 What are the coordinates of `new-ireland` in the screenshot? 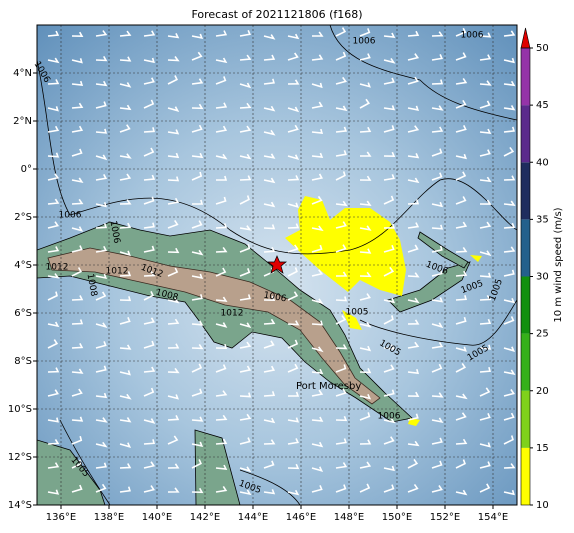 It's located at (443, 250).